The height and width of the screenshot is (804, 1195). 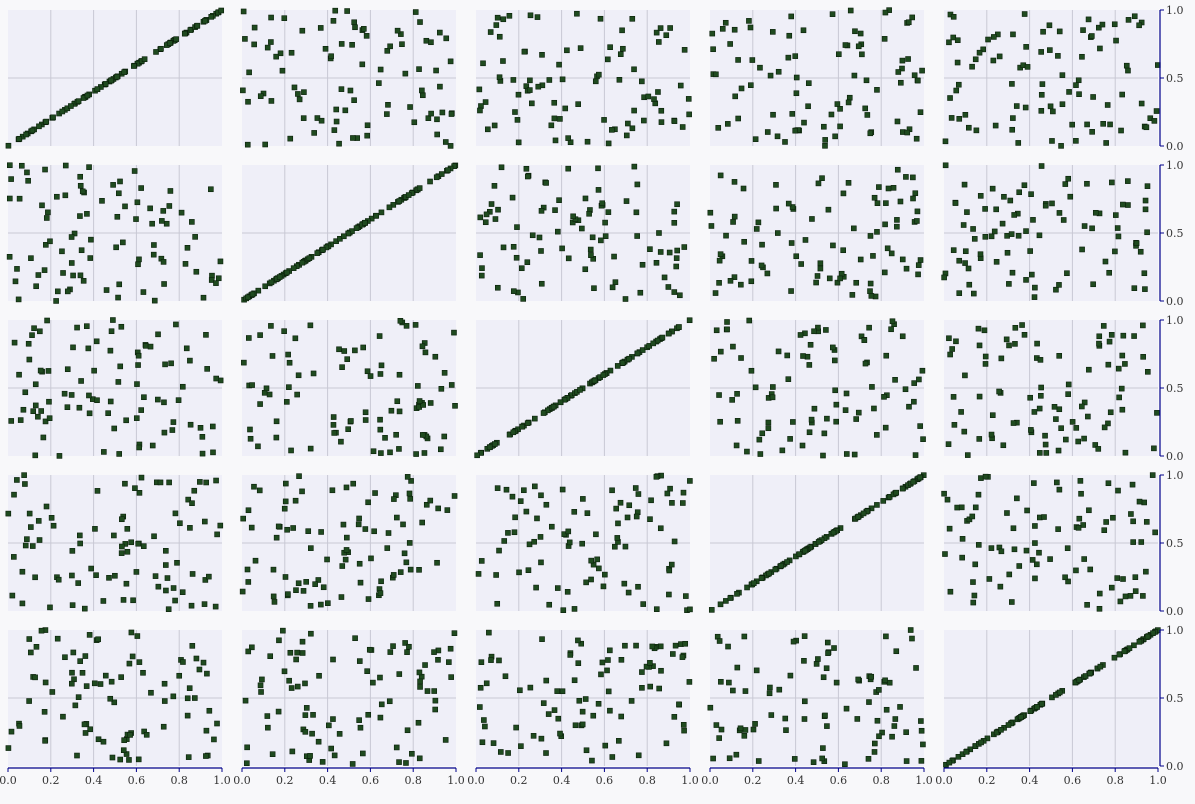 What do you see at coordinates (1175, 475) in the screenshot?
I see `y-tick-label: 1.0` at bounding box center [1175, 475].